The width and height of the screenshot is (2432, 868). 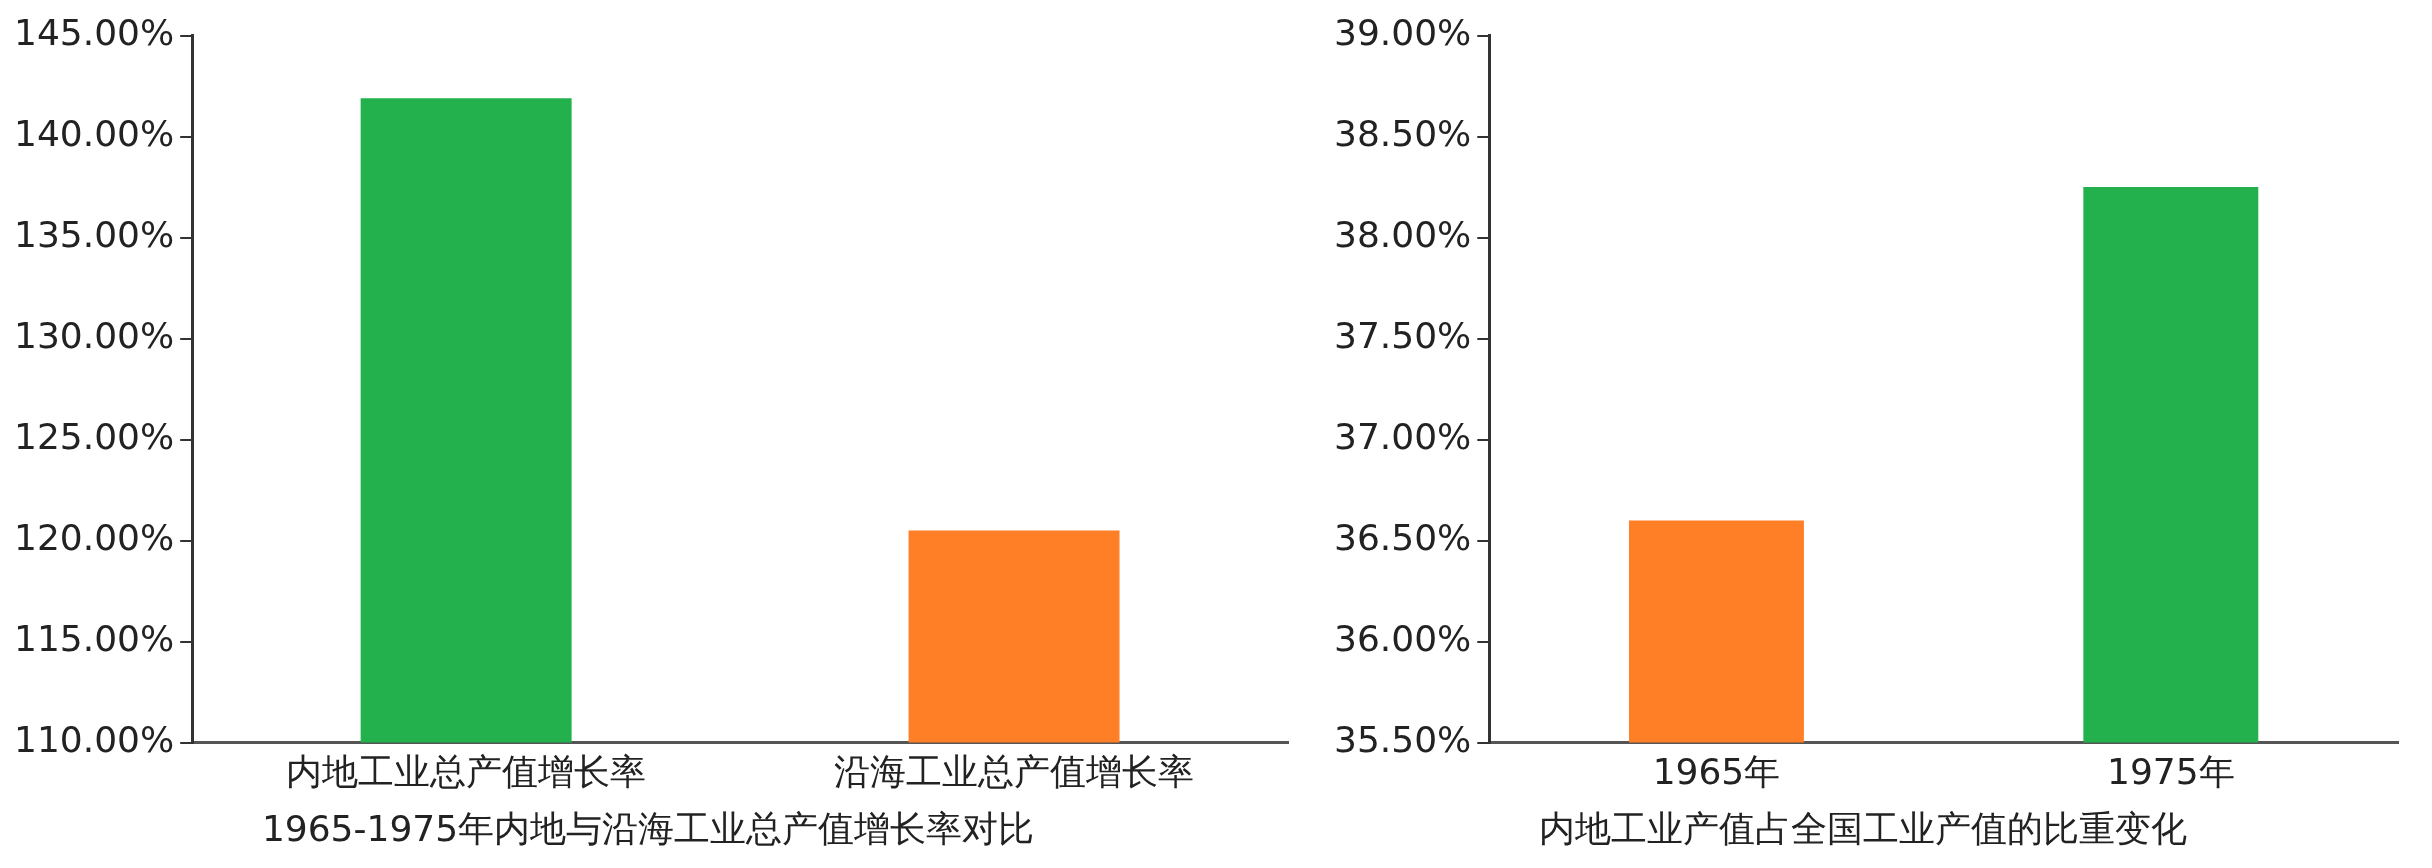 What do you see at coordinates (1402, 335) in the screenshot?
I see `y-tick-label: 37.50%` at bounding box center [1402, 335].